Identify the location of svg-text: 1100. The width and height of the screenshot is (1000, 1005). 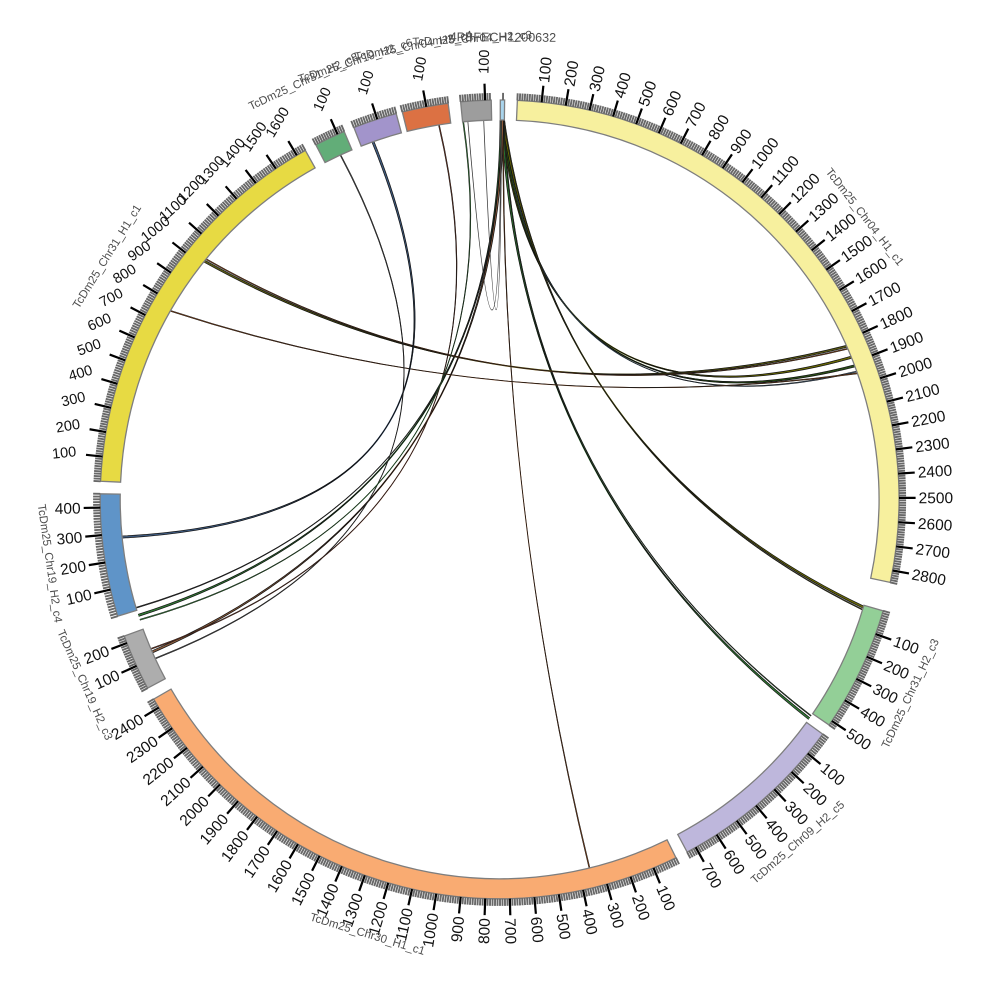
(405, 924).